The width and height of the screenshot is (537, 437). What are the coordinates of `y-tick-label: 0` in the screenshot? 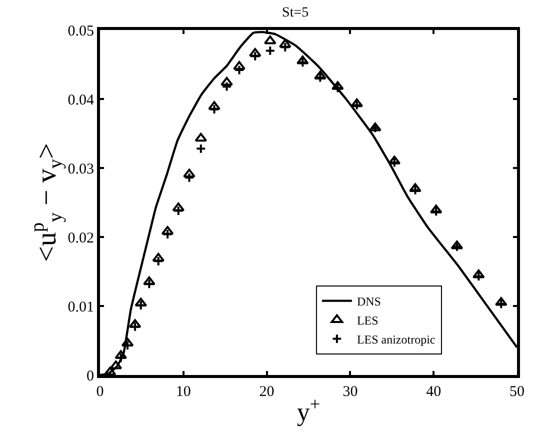 It's located at (90, 376).